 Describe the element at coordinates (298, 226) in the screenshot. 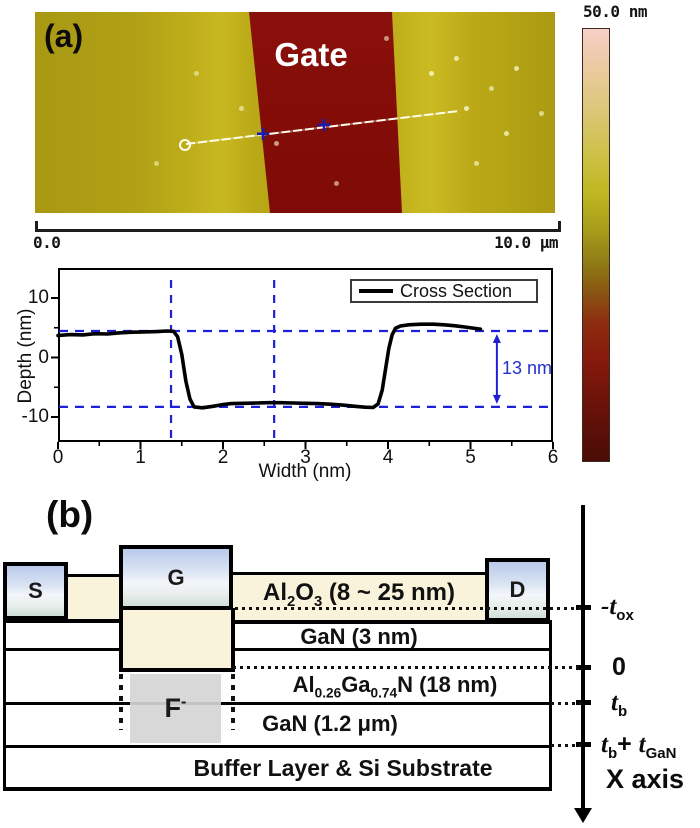

I see `scale-bar` at that location.